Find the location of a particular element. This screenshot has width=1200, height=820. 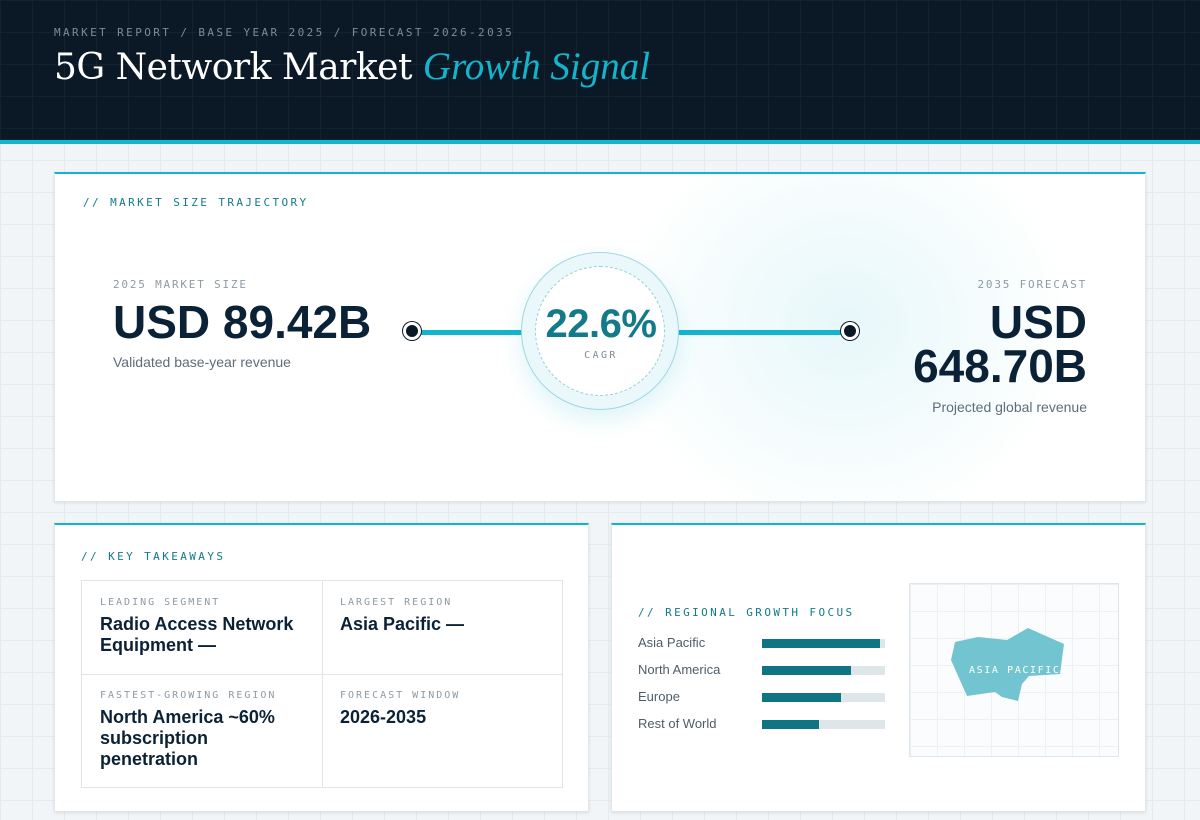

takeaway-value: Asia Pacific — is located at coordinates (402, 624).